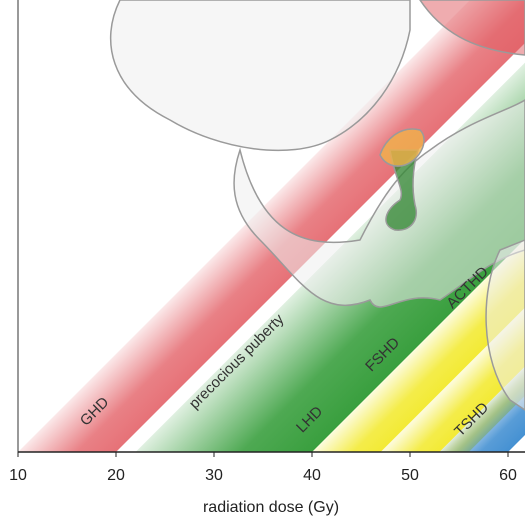 This screenshot has width=525, height=525. What do you see at coordinates (116, 475) in the screenshot?
I see `x-tick-label: 20` at bounding box center [116, 475].